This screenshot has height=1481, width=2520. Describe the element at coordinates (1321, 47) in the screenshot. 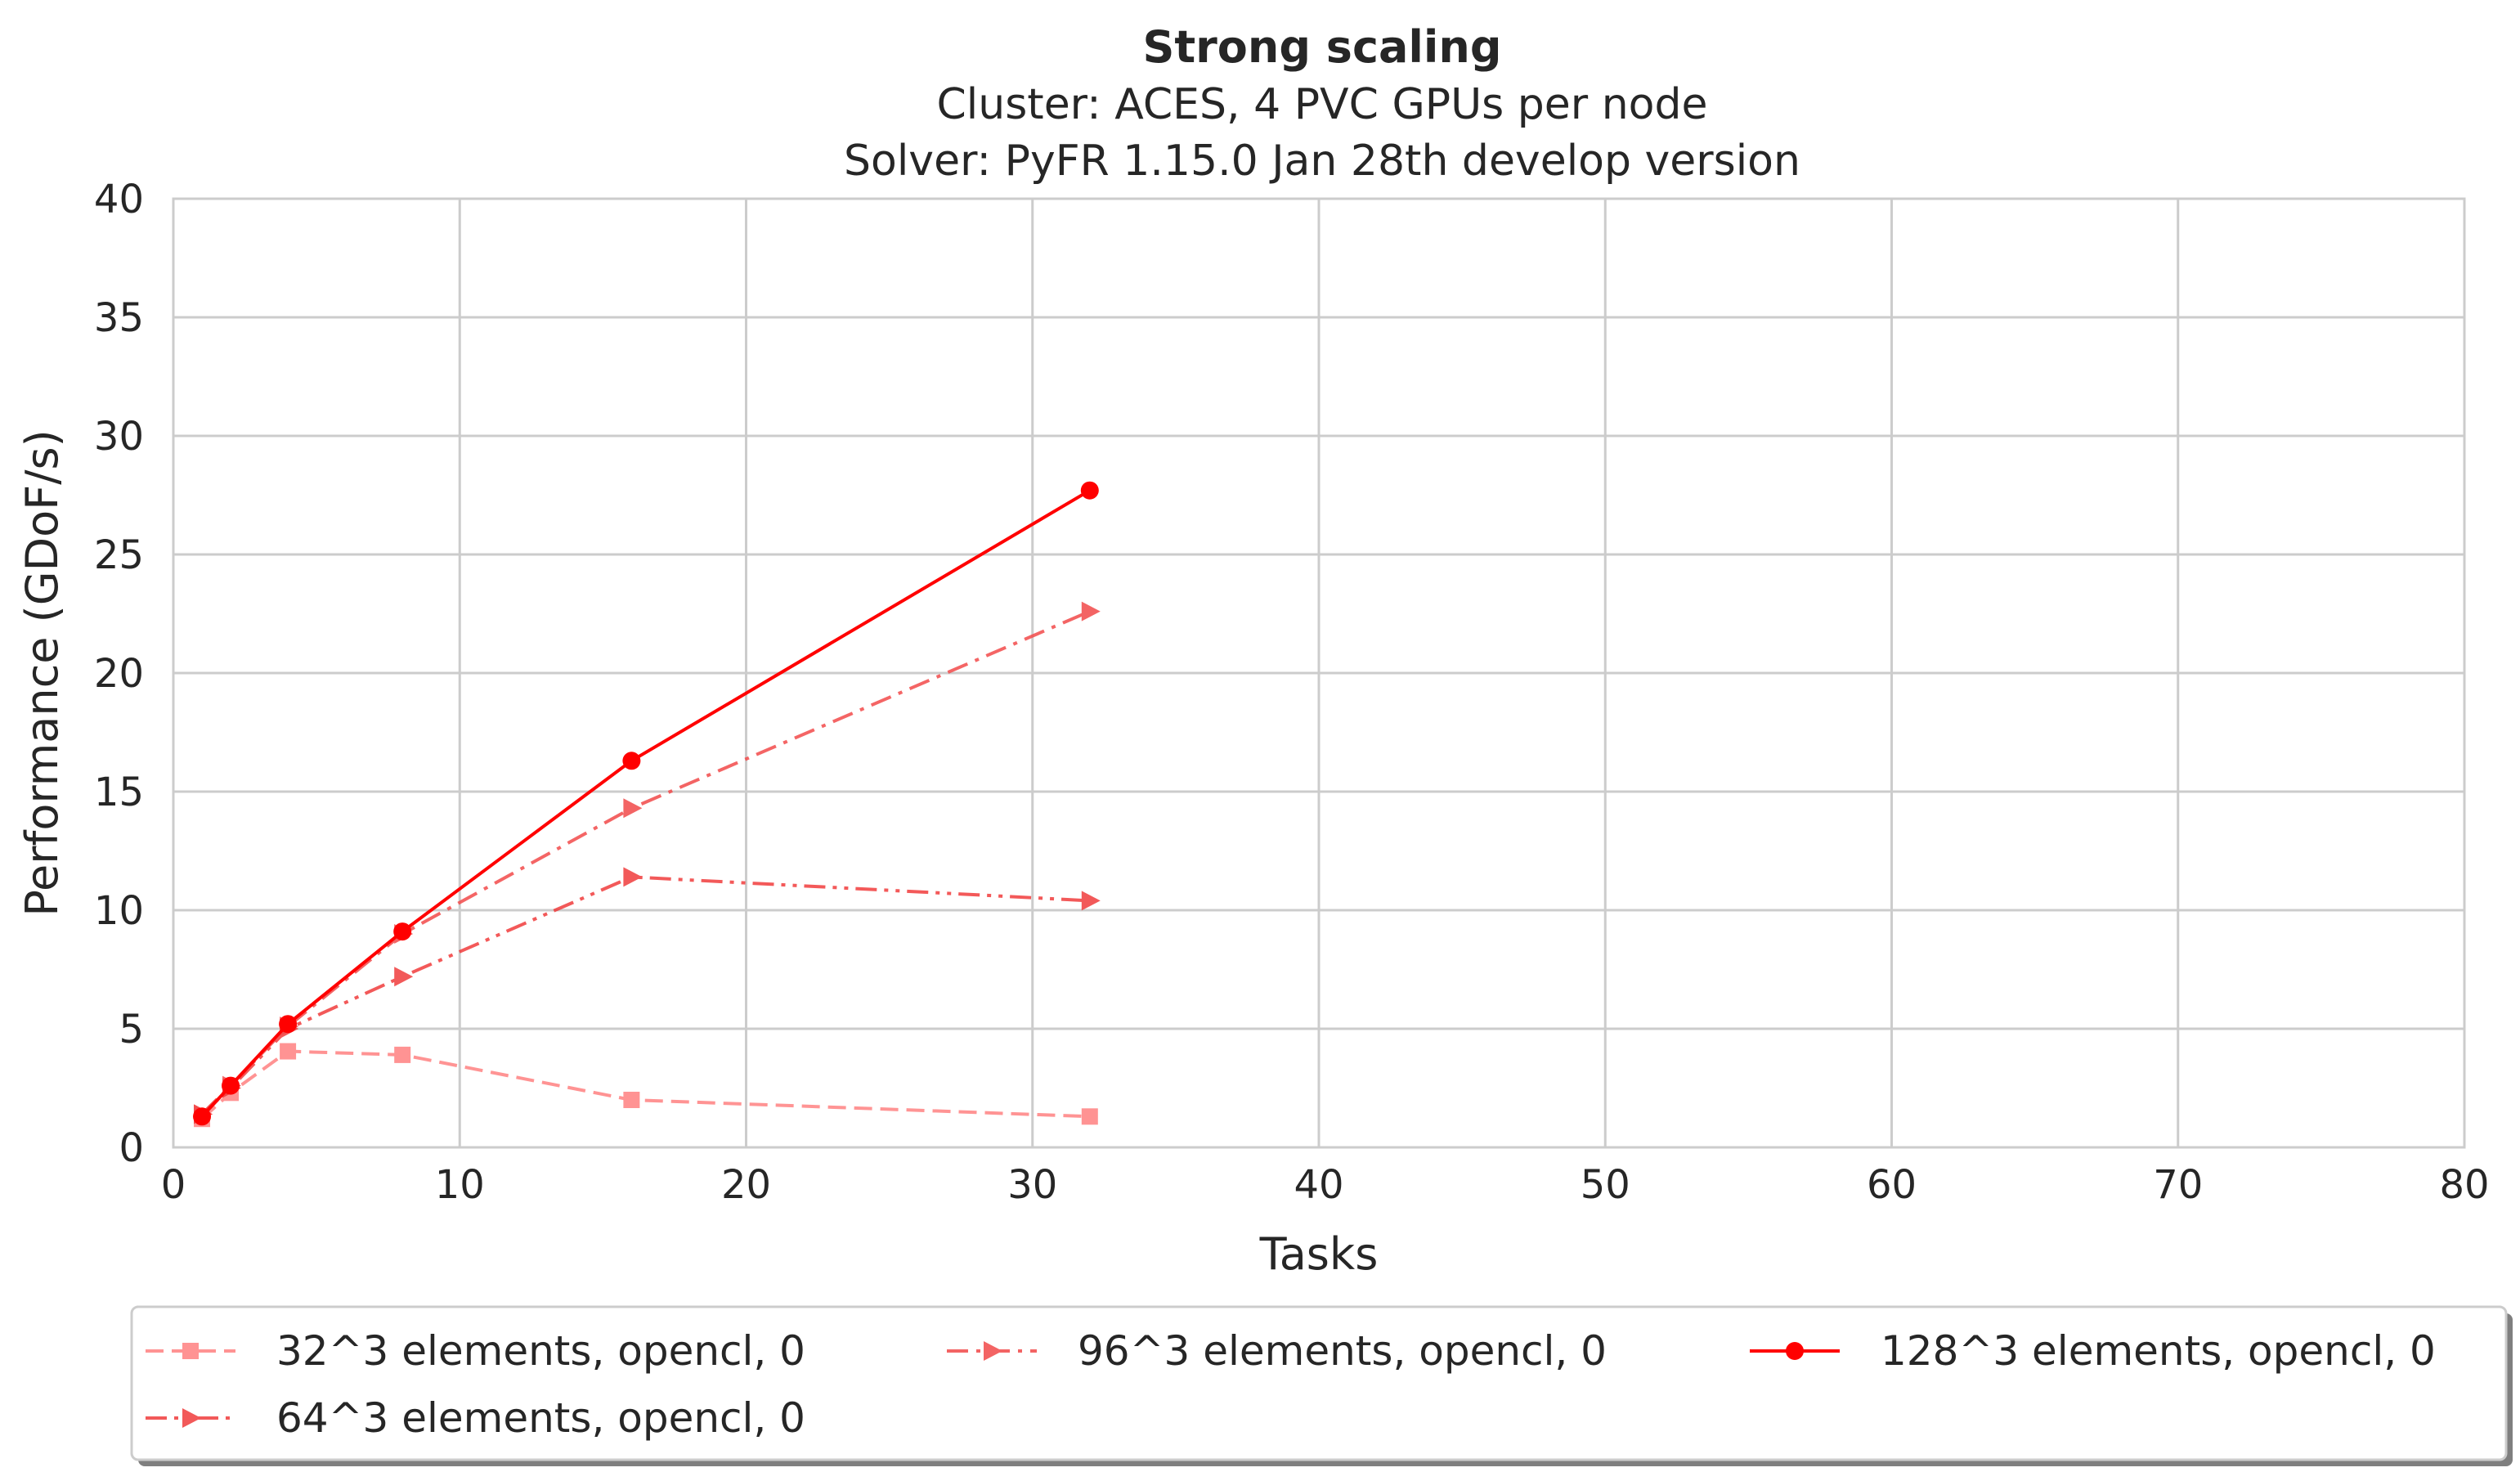

I see `chart-title: Strong scaling` at that location.